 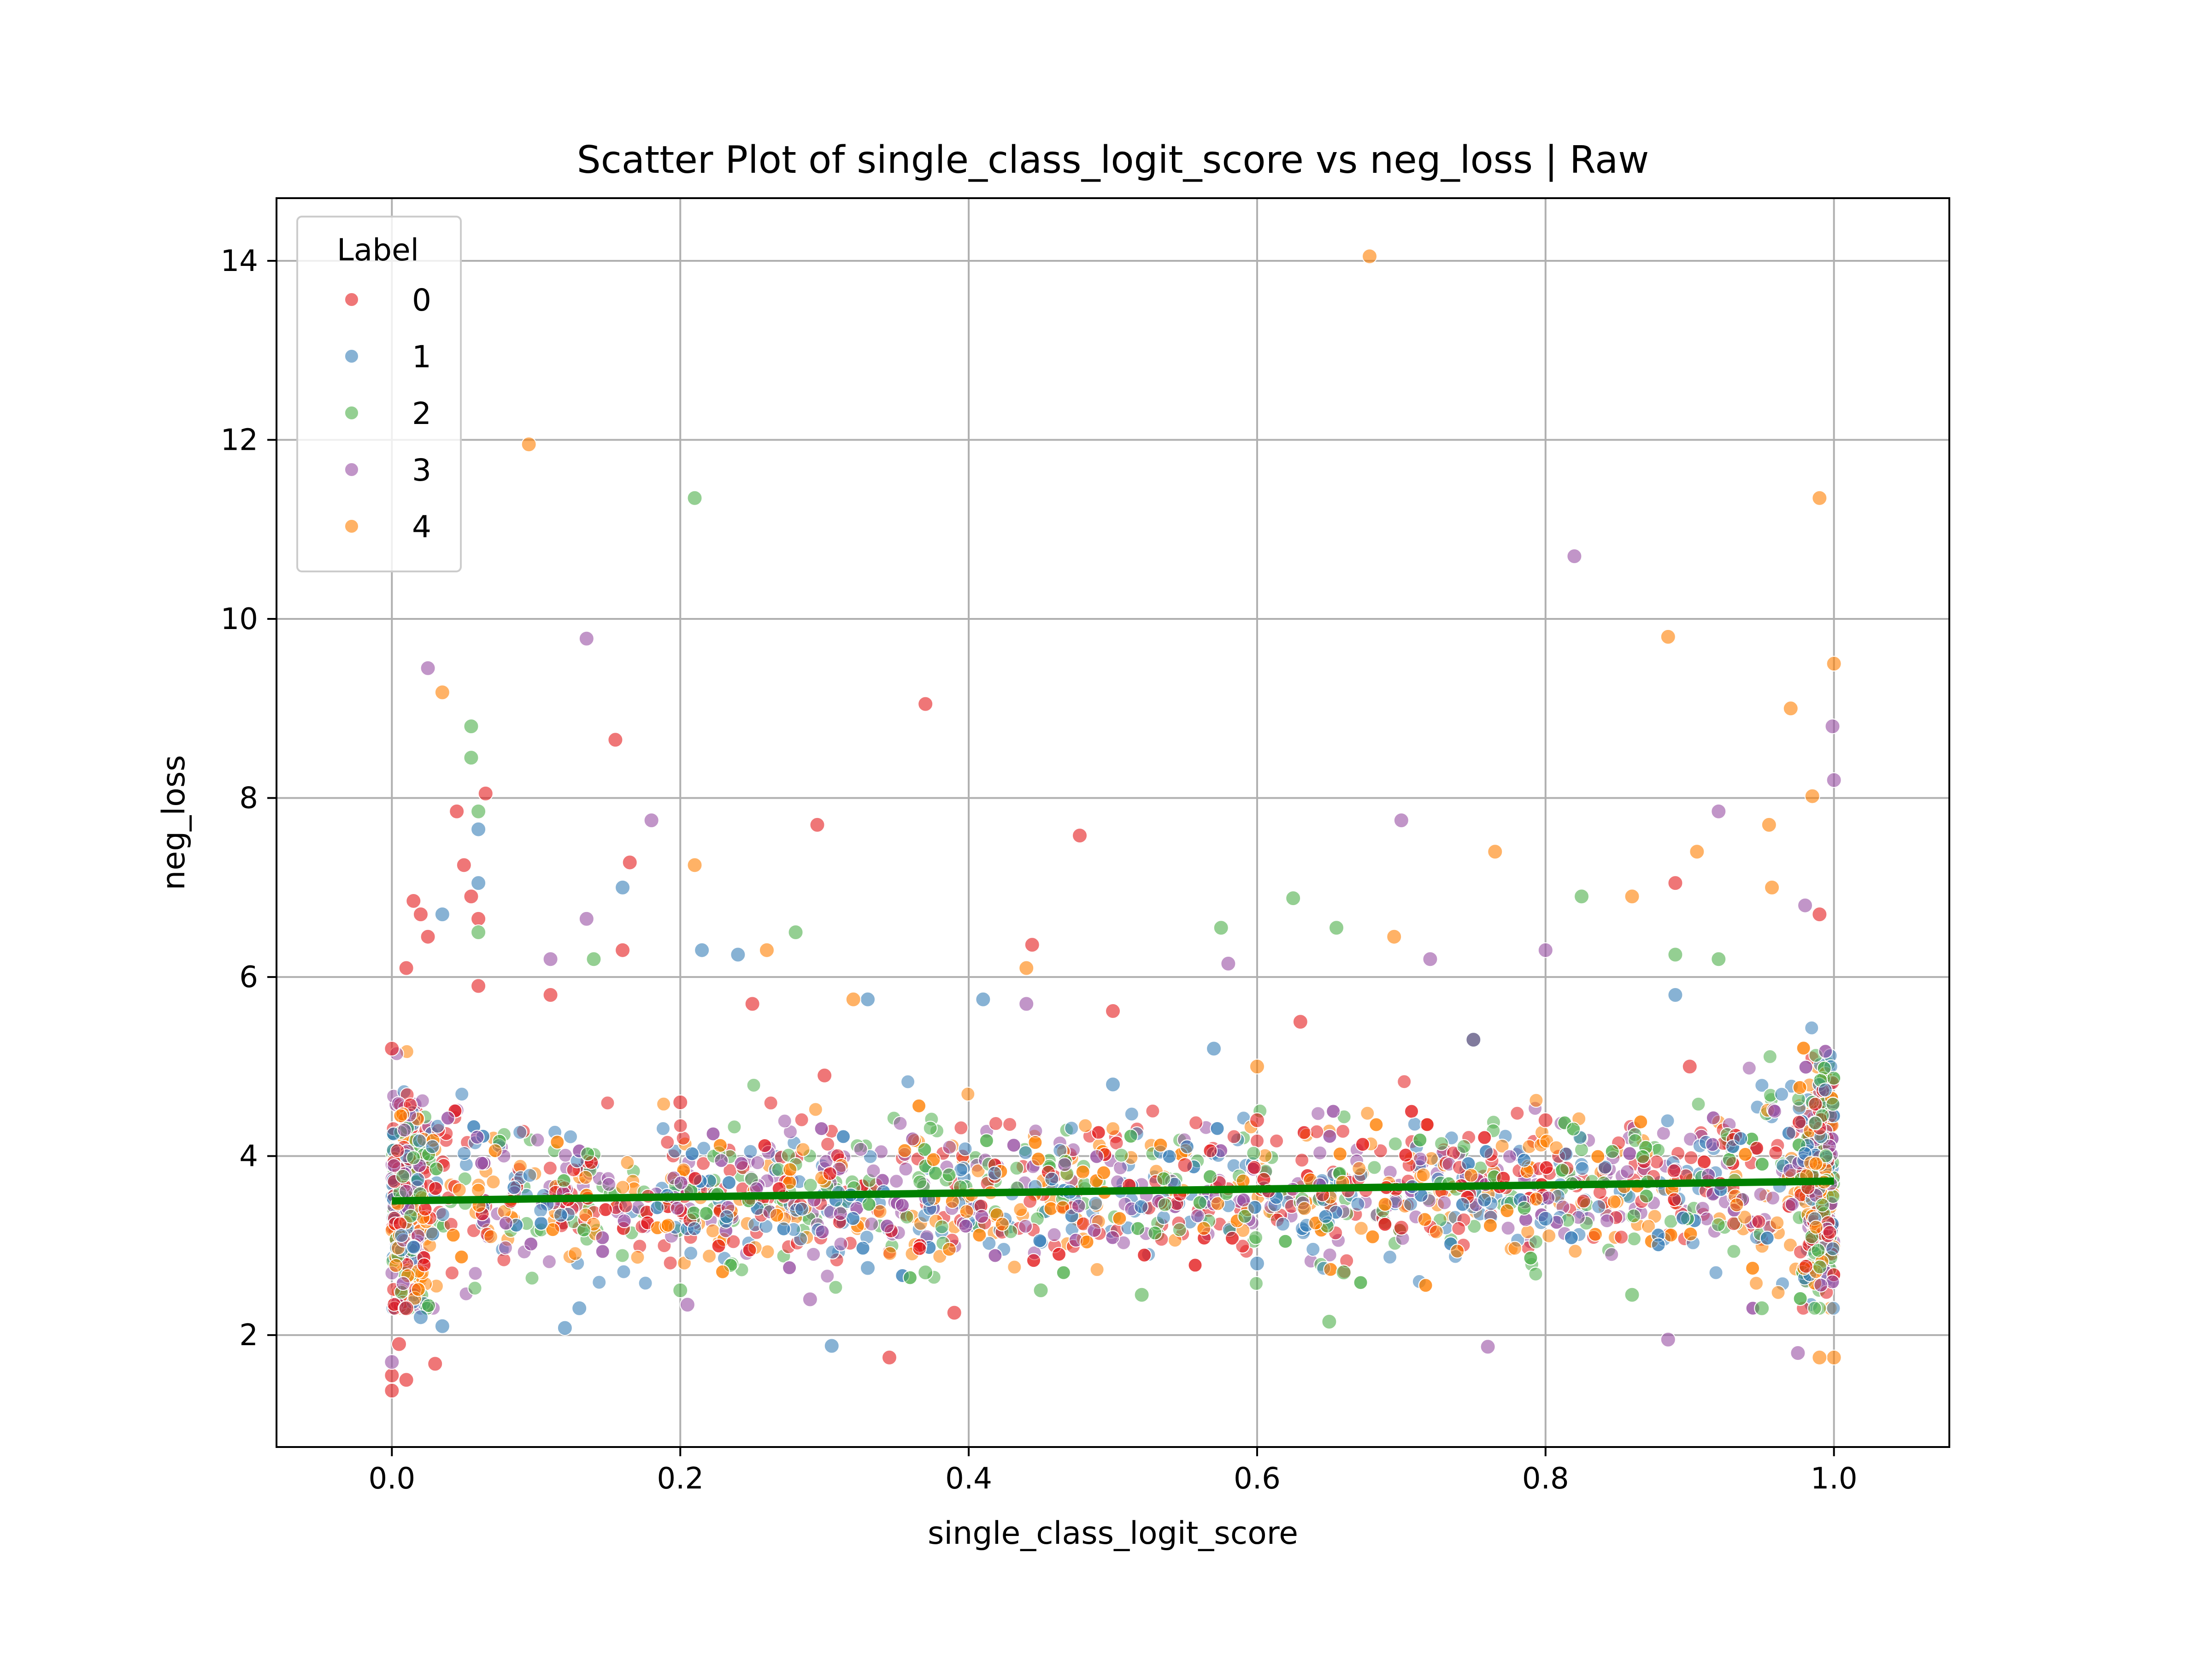 I want to click on y-tick-label: 4, so click(x=248, y=1157).